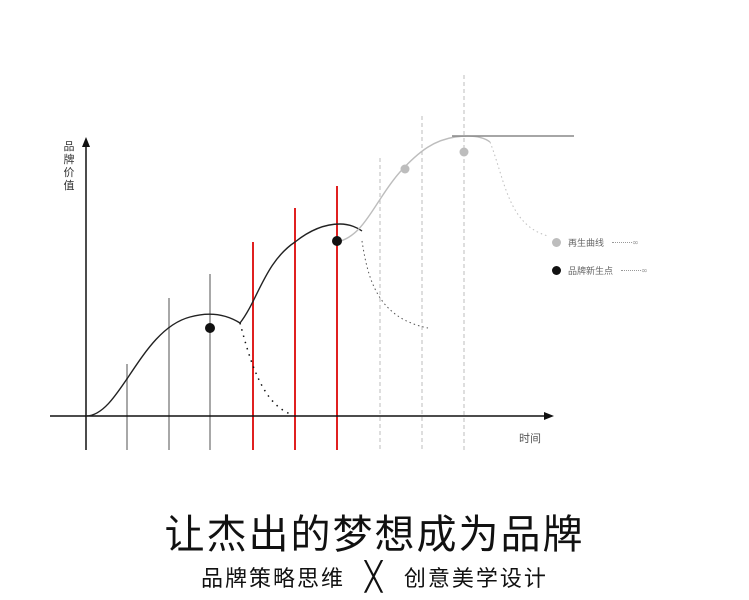 This screenshot has width=749, height=600. What do you see at coordinates (591, 272) in the screenshot?
I see `legend-label: 品牌新生点` at bounding box center [591, 272].